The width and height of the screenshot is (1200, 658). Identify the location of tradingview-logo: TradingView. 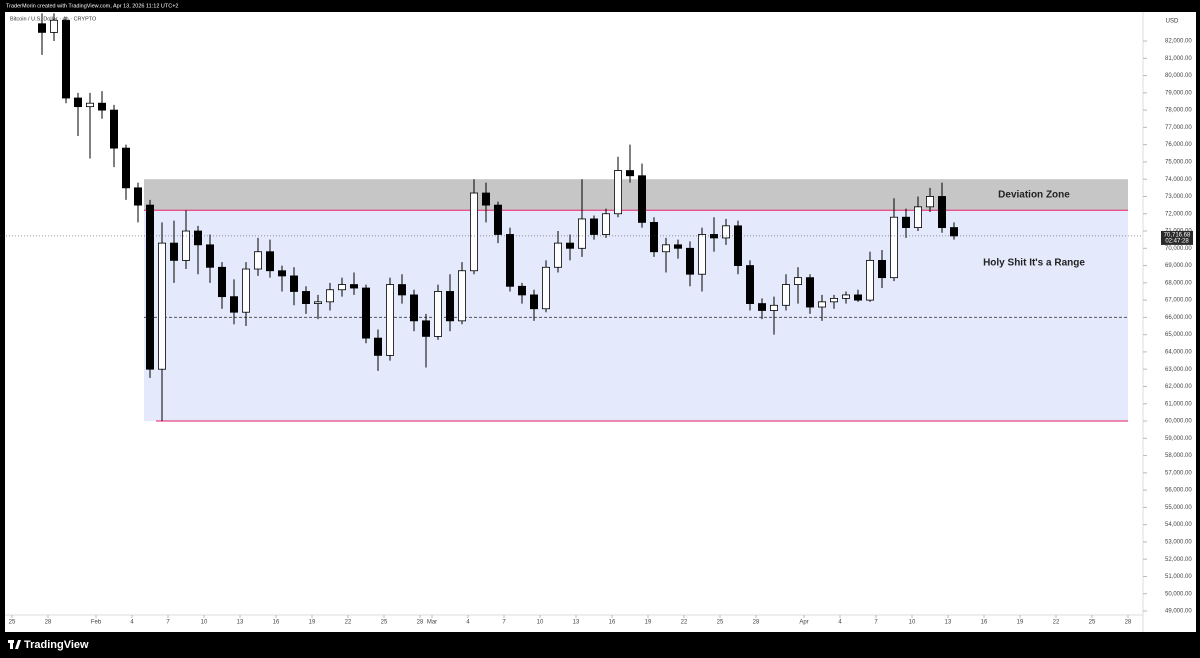
(48, 645).